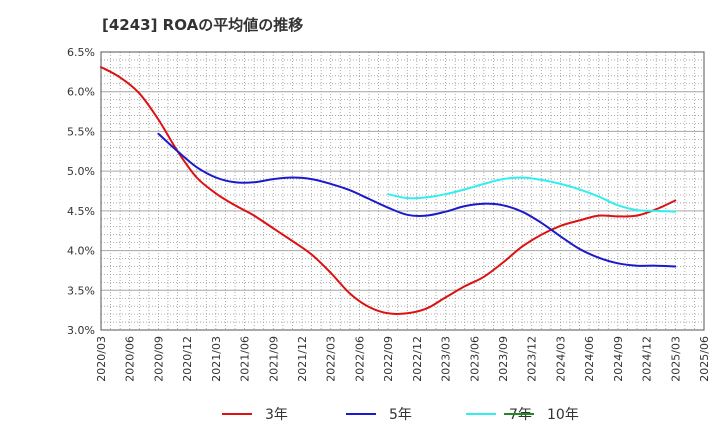  Describe the element at coordinates (560, 359) in the screenshot. I see `x-tick-label: 2024/03` at that location.